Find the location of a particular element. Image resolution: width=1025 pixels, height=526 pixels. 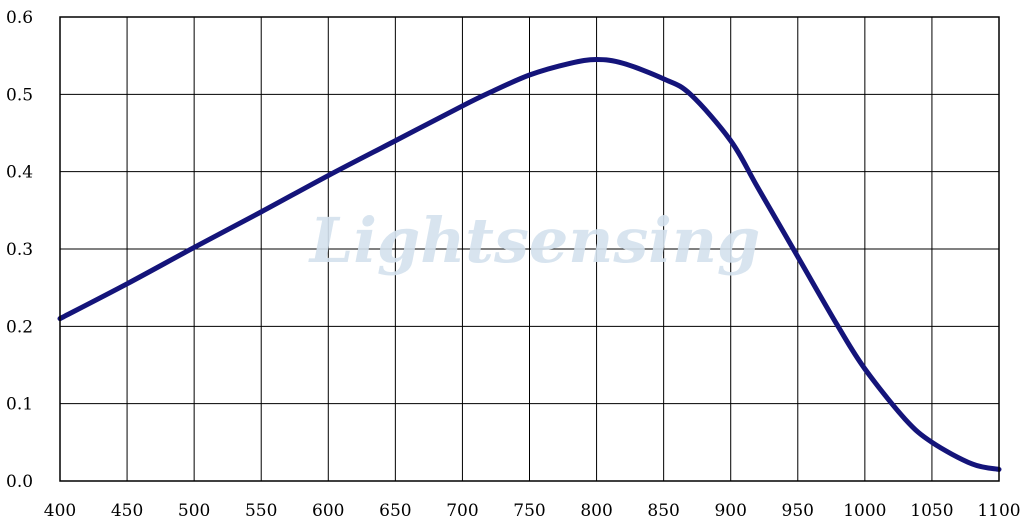

x-tick-label: 500 is located at coordinates (194, 511).